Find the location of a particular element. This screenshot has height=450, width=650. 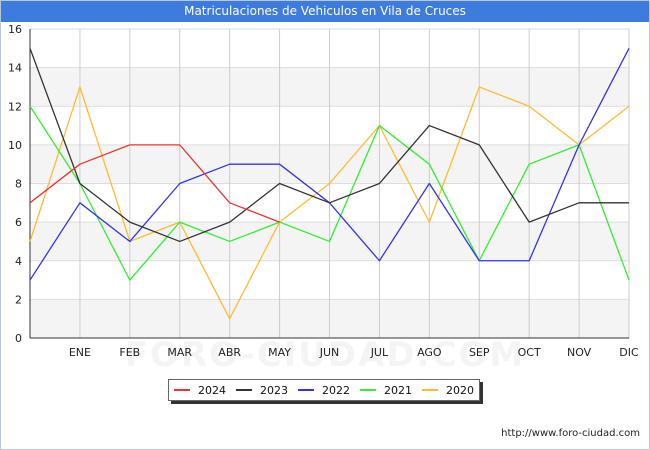

x-tick-label: ABR is located at coordinates (229, 352).